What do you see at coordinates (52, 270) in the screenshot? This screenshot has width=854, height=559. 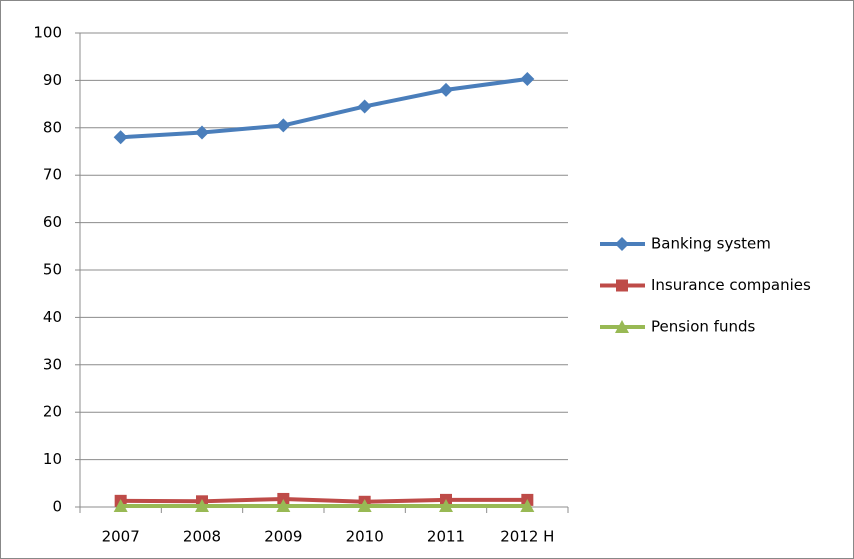 I see `y-tick-label: 50` at bounding box center [52, 270].